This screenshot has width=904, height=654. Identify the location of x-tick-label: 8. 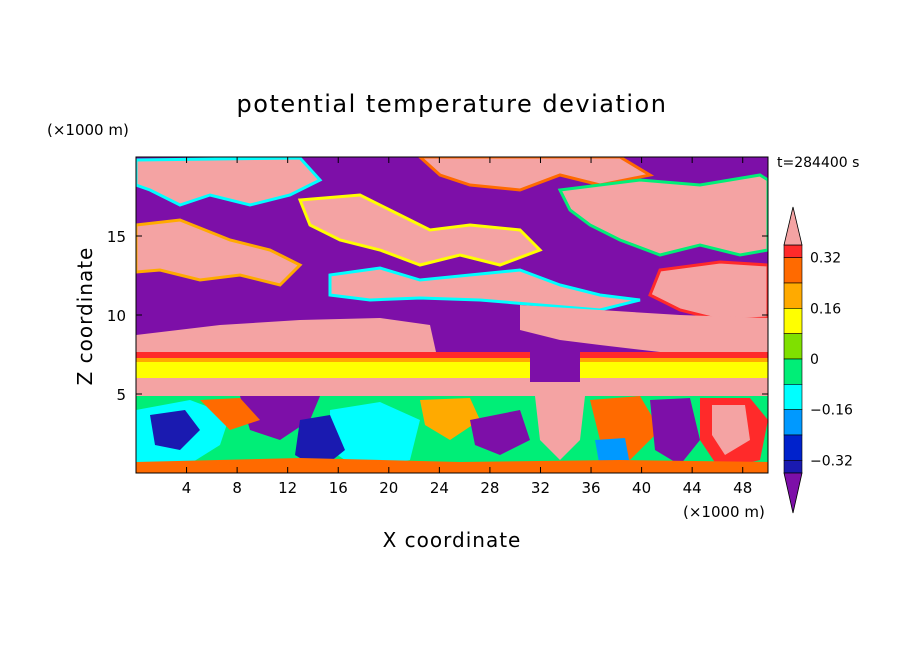
(237, 488).